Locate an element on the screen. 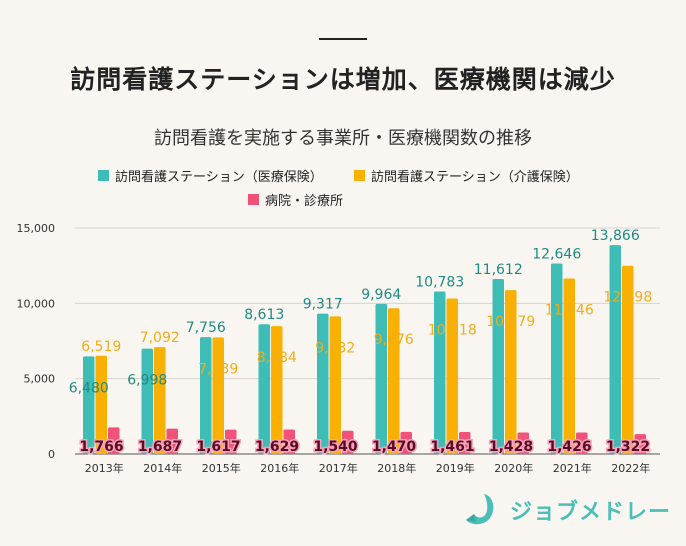 This screenshot has width=686, height=546. x-tick-label: 2014年 is located at coordinates (162, 468).